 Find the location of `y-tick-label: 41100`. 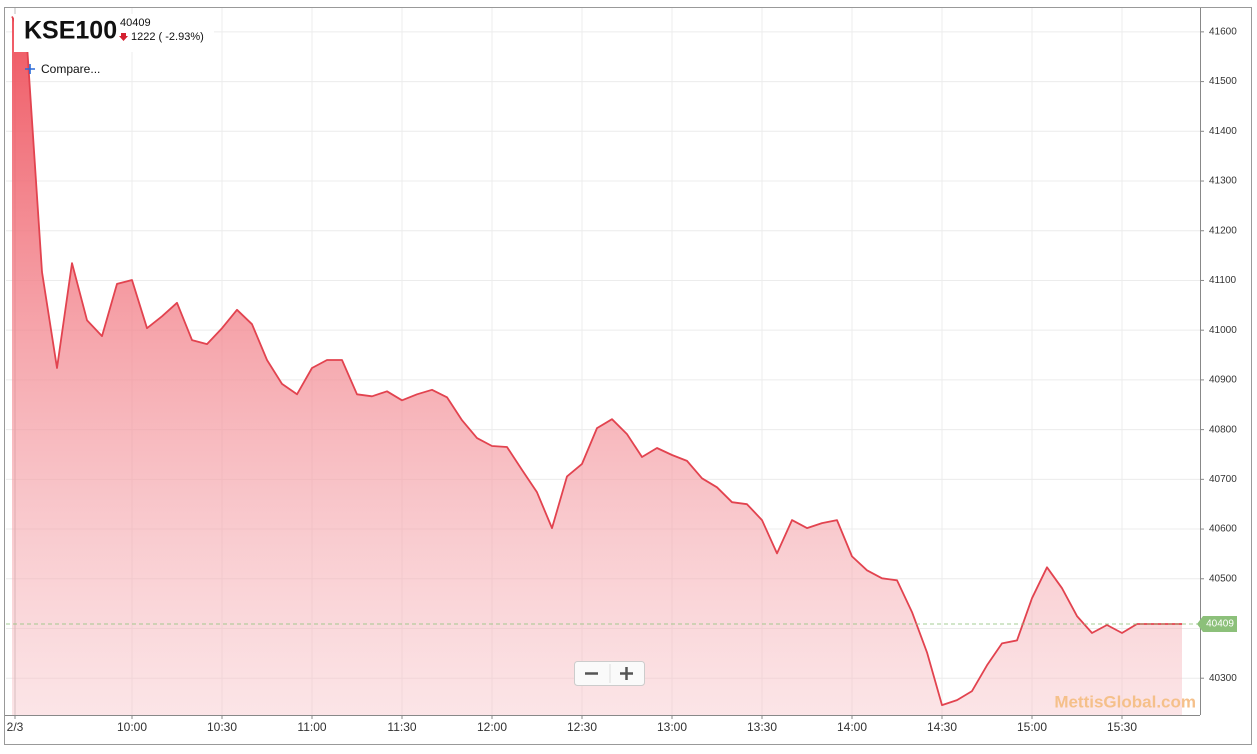

y-tick-label: 41100 is located at coordinates (1223, 280).